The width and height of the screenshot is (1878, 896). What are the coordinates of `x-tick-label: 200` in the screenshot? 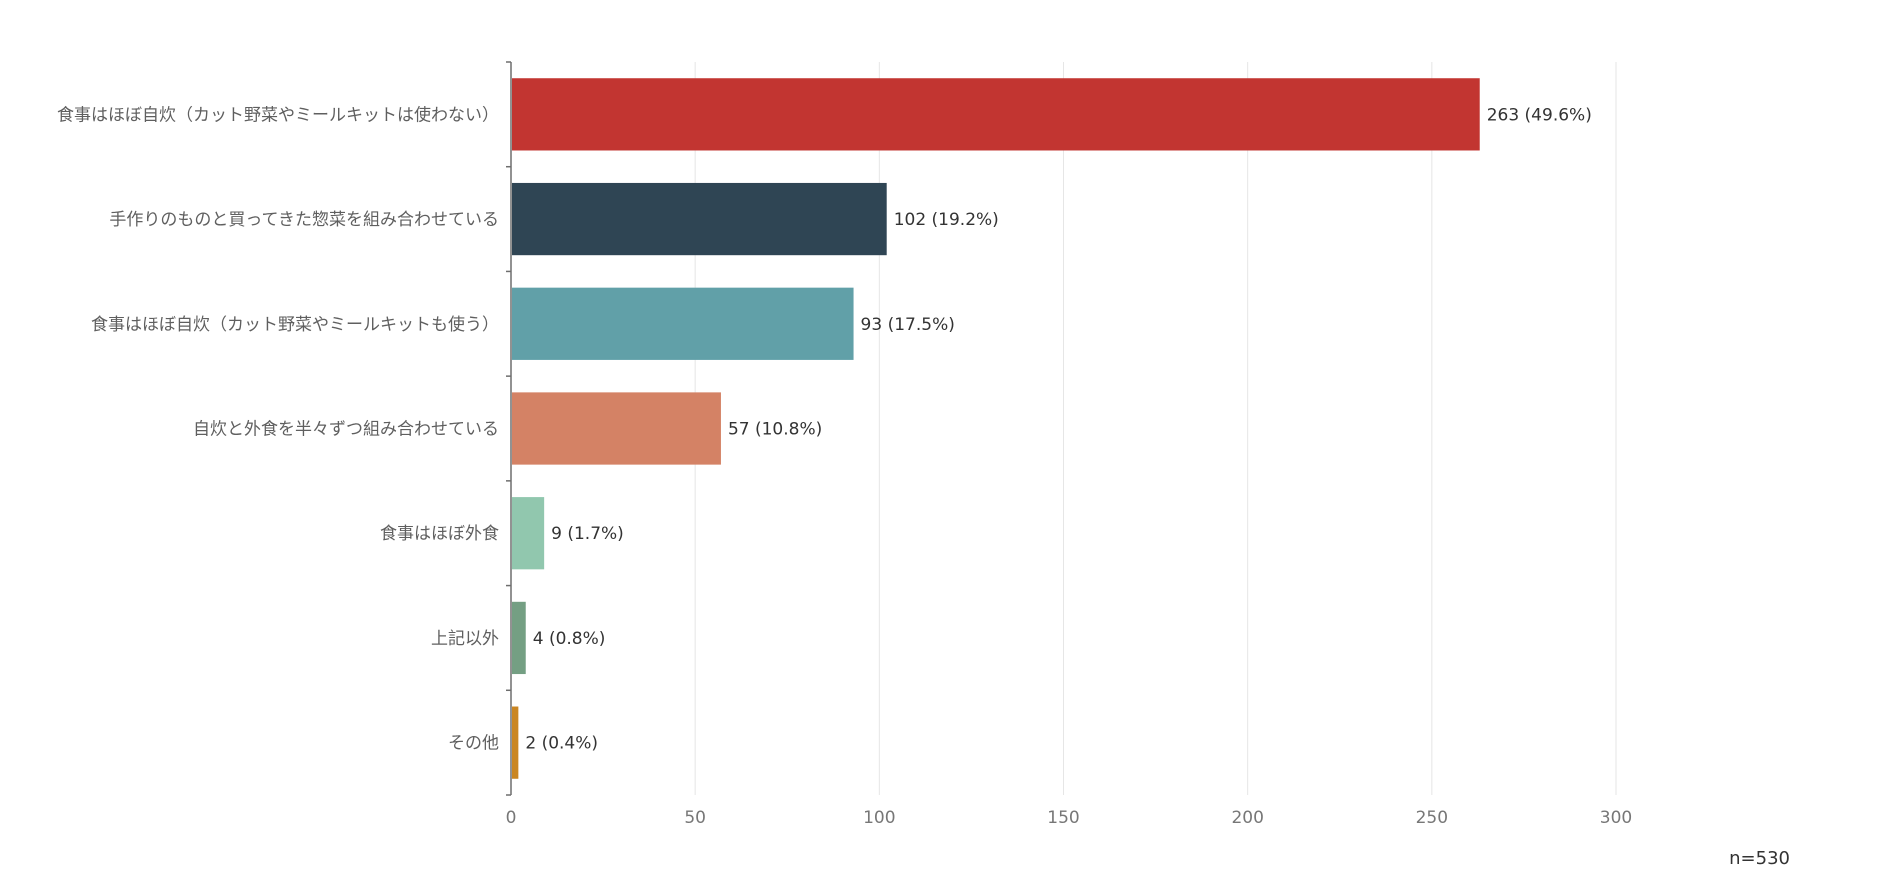 It's located at (1247, 818).